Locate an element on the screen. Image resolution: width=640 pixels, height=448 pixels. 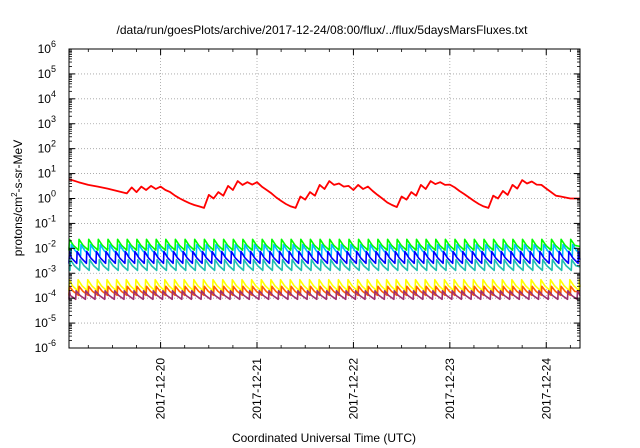
y-tick-label: 10⁴ is located at coordinates (47, 97).